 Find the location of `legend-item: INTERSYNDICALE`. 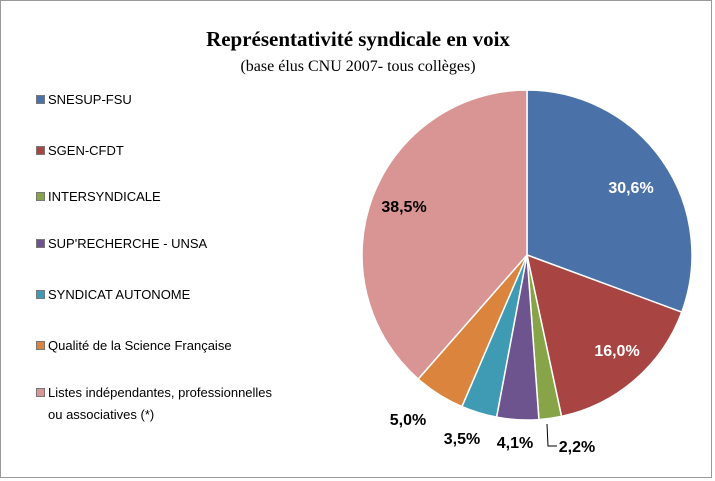

legend-item: INTERSYNDICALE is located at coordinates (158, 197).